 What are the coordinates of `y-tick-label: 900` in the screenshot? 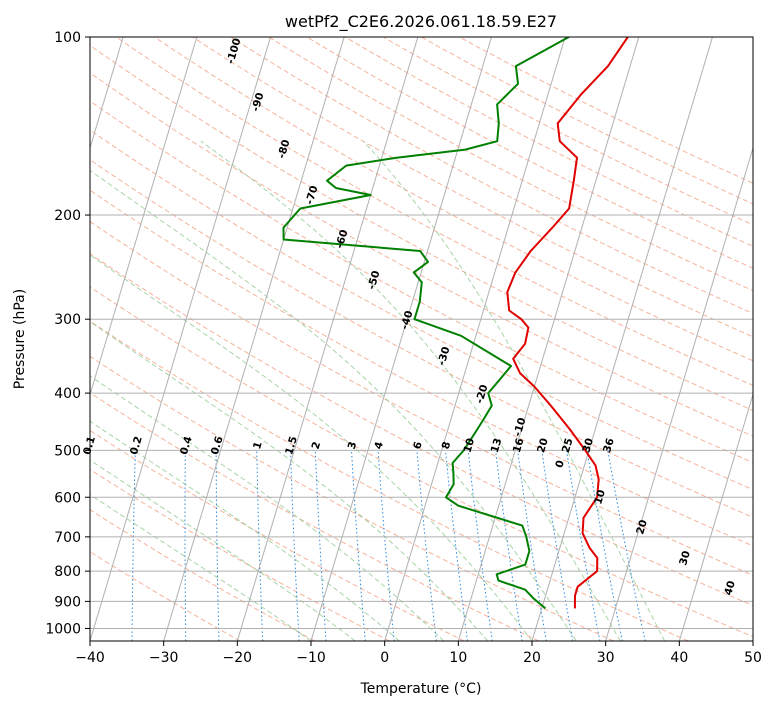 It's located at (67, 602).